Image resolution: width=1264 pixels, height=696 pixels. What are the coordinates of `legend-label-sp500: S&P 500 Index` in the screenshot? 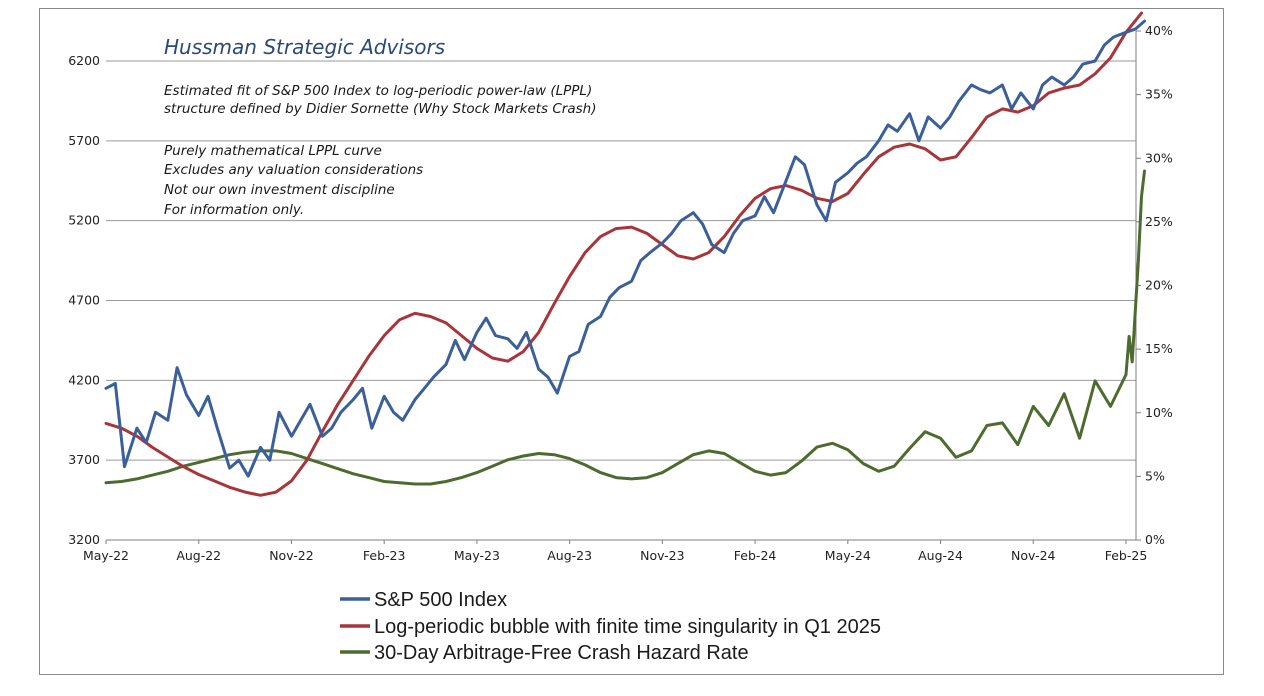 It's located at (440, 600).